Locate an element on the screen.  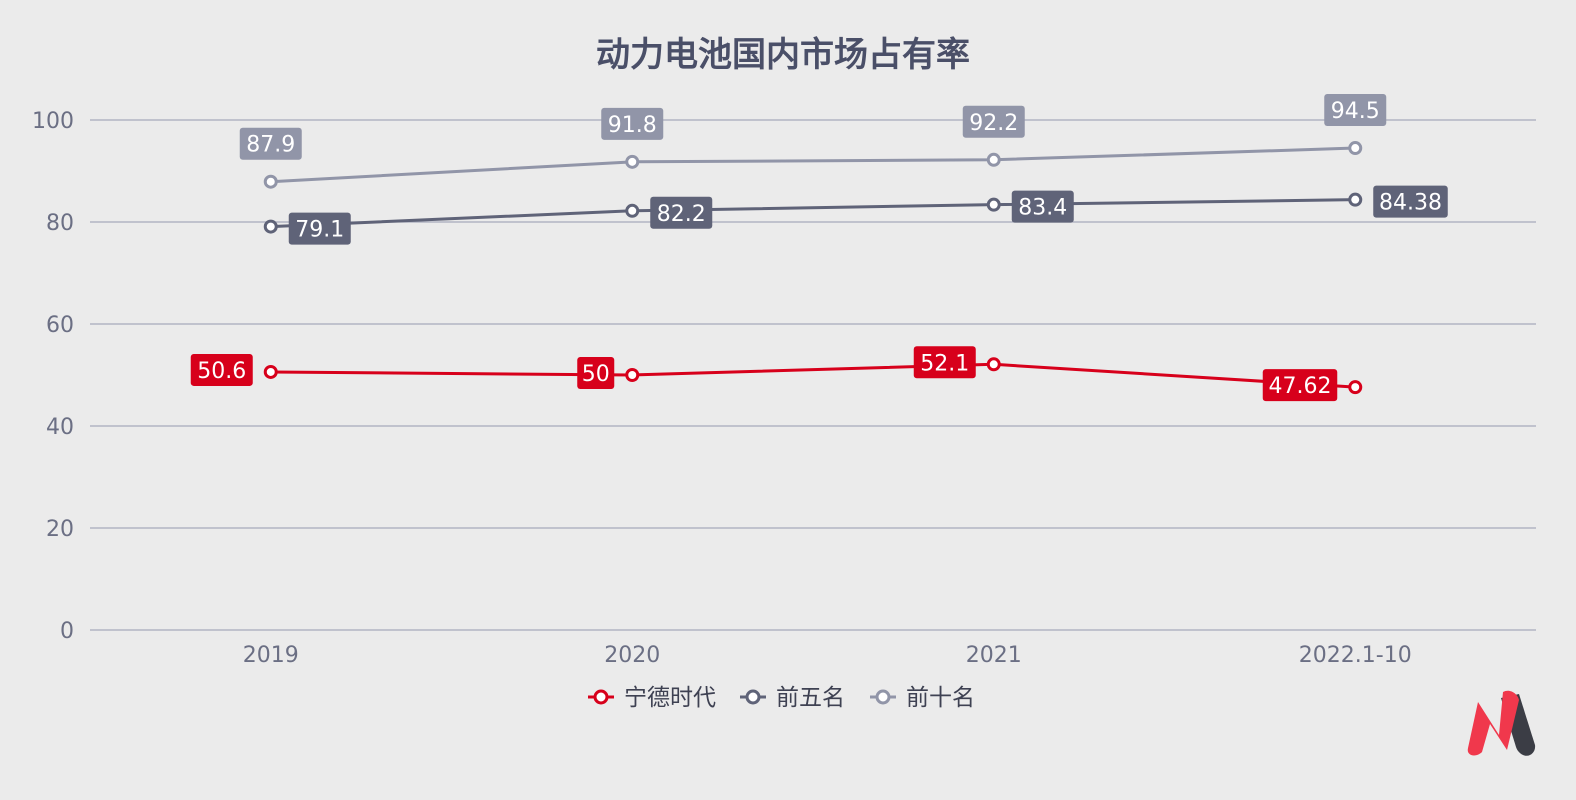
data-label: 91.8 is located at coordinates (632, 123).